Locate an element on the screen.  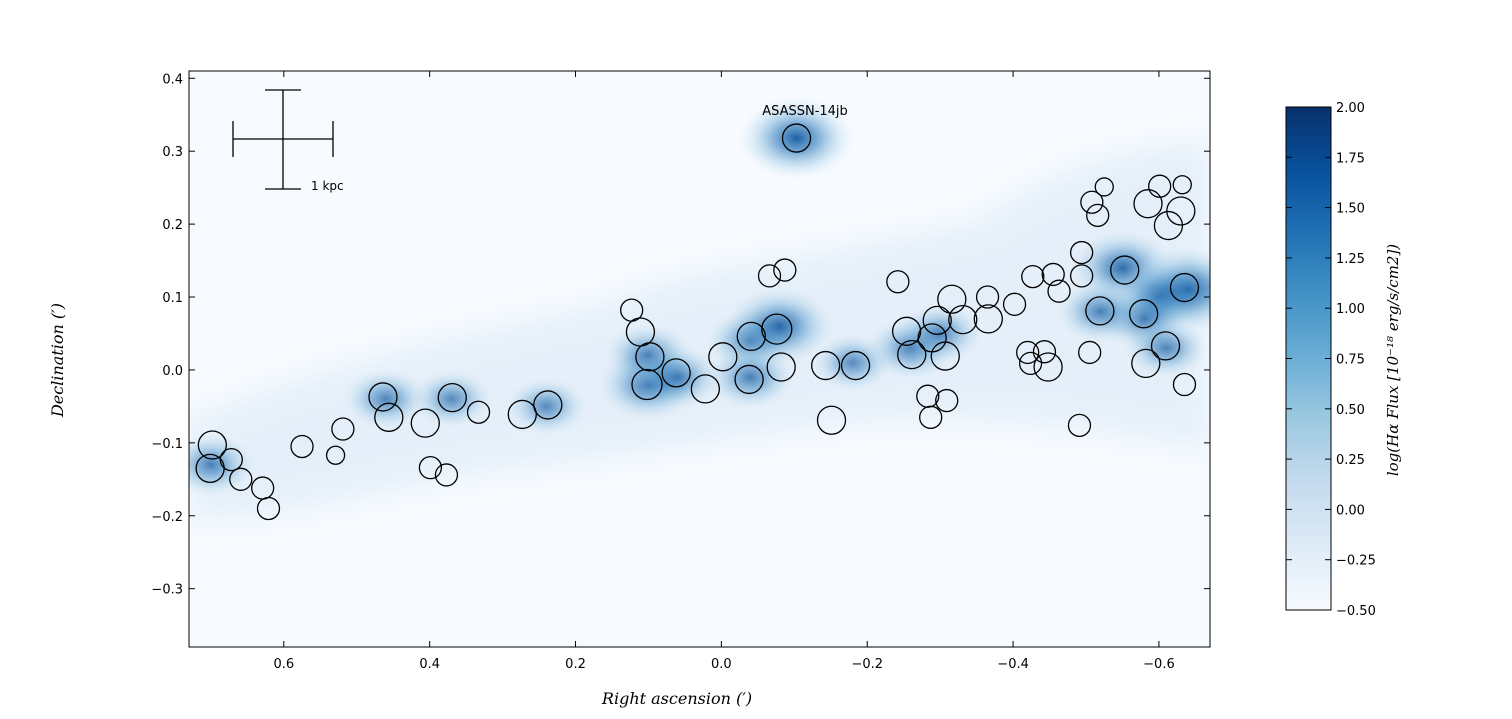
y-tick-label: 0.1 is located at coordinates (172, 298).